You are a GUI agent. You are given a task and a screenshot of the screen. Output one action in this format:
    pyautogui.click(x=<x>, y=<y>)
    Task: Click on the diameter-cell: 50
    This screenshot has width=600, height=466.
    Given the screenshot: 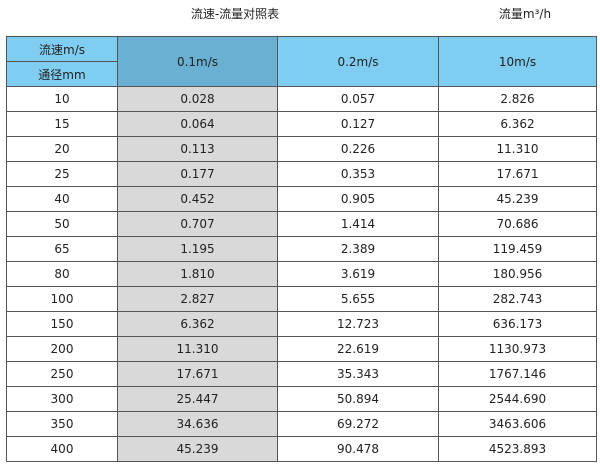 What is the action you would take?
    pyautogui.click(x=62, y=224)
    